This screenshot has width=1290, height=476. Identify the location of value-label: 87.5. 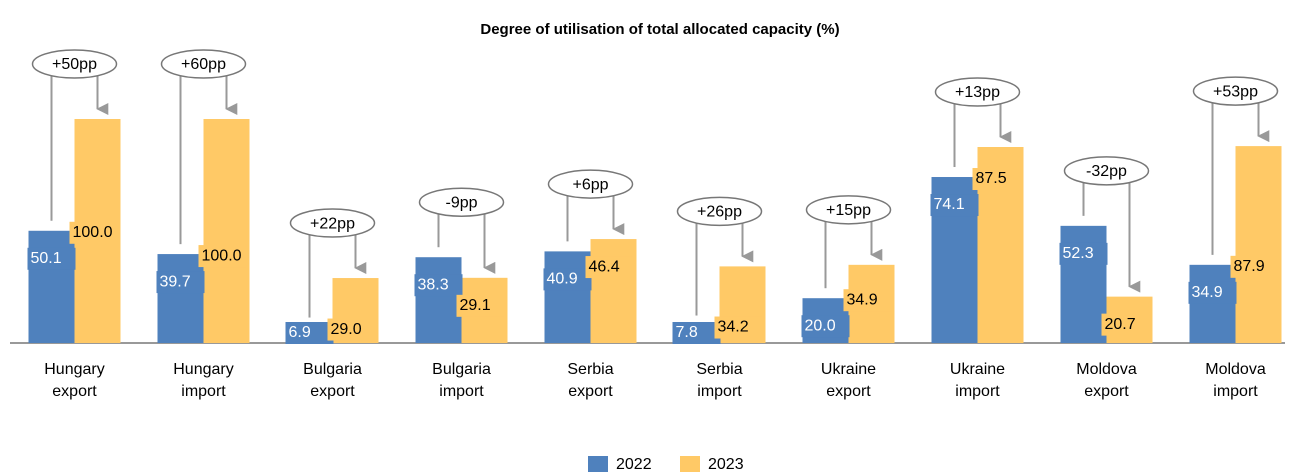
(991, 178).